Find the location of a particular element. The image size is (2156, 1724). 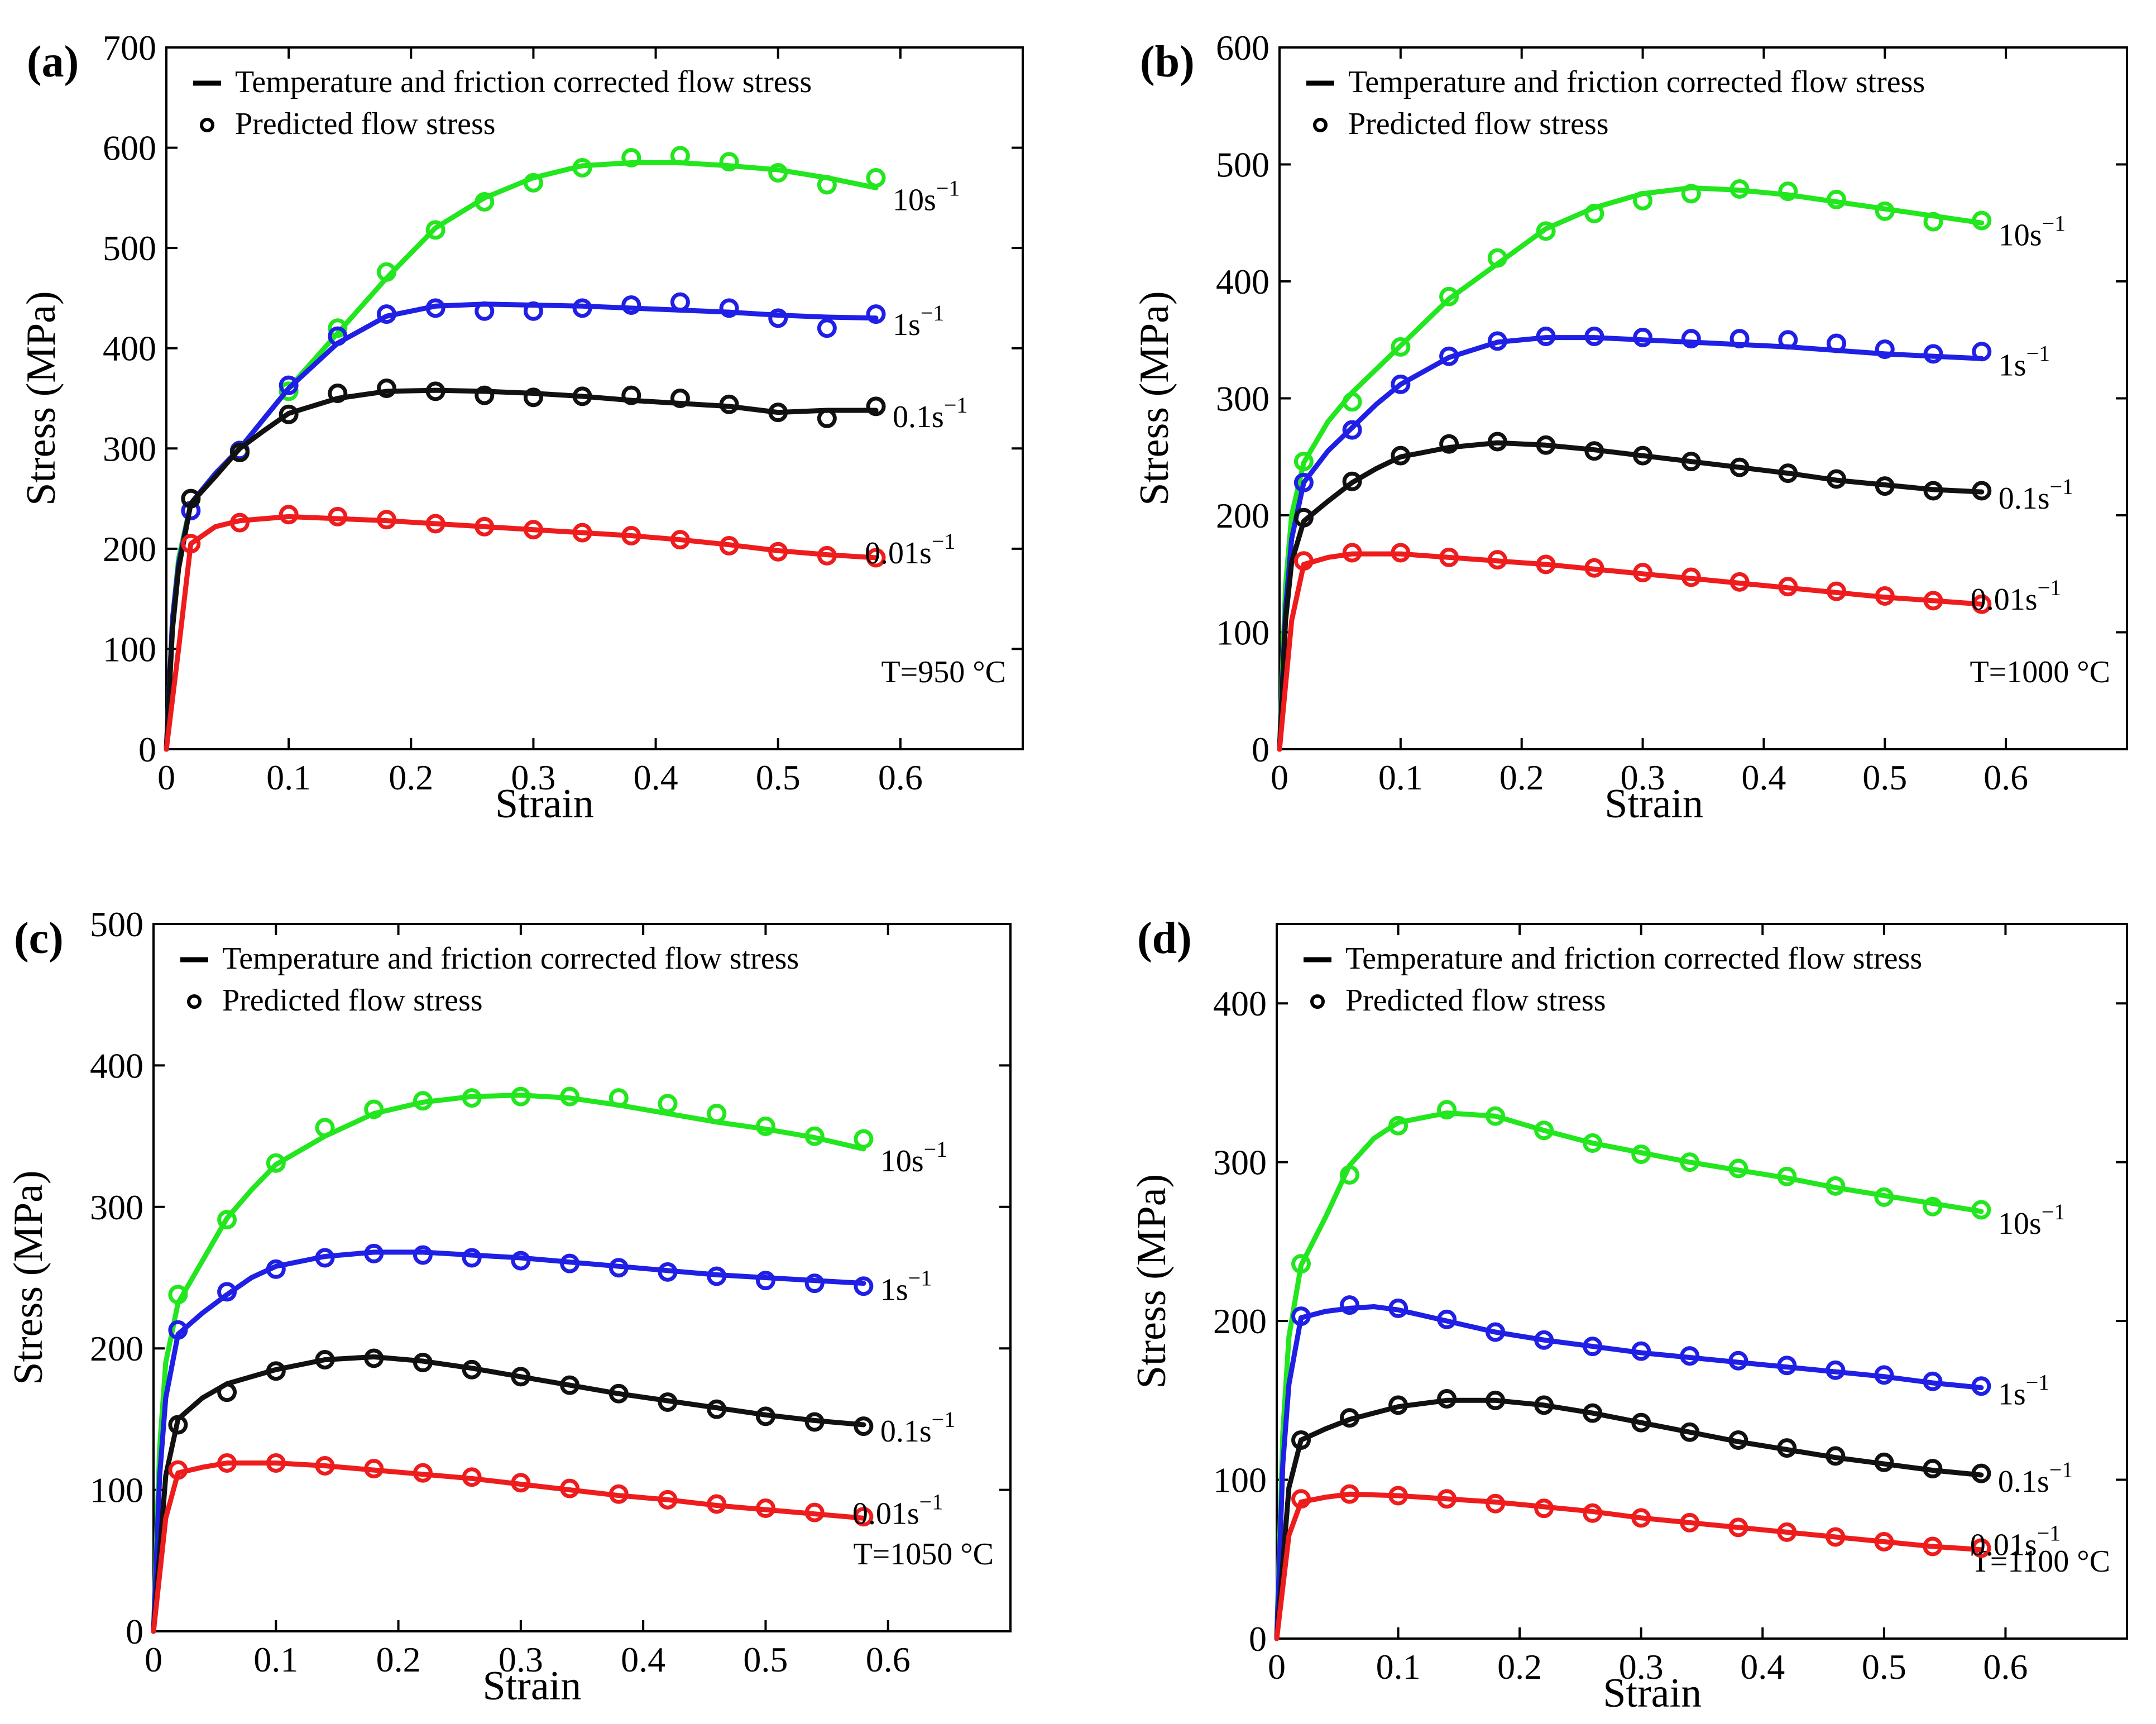

series-label: 0.01s−1 is located at coordinates (2015, 1542).